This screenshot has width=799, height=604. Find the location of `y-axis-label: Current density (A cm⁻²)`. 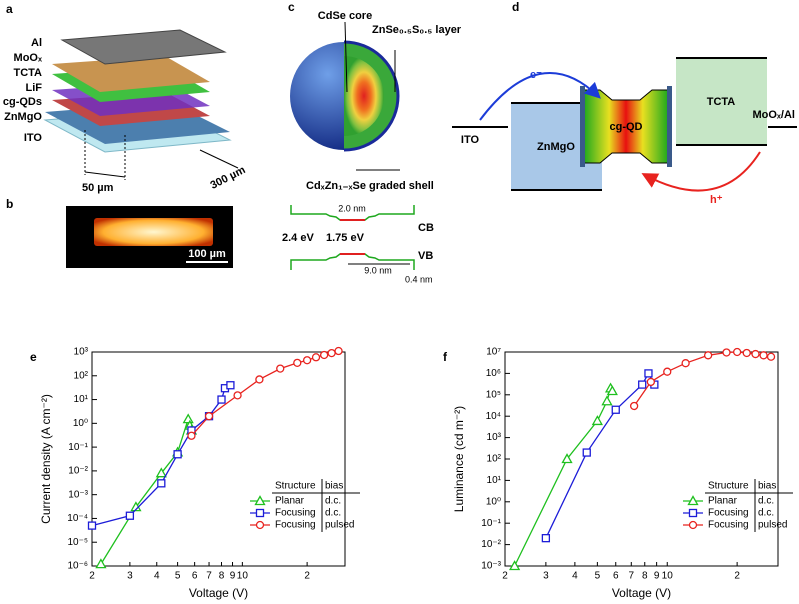

y-axis-label: Current density (A cm⁻²) is located at coordinates (46, 459).